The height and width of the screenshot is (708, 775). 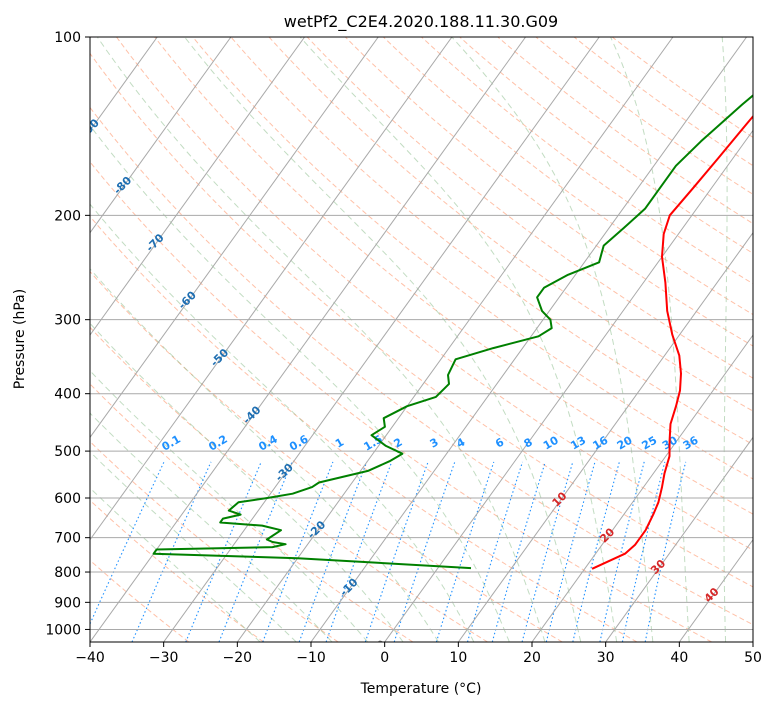 I want to click on y-tick-label: 400, so click(x=67, y=395).